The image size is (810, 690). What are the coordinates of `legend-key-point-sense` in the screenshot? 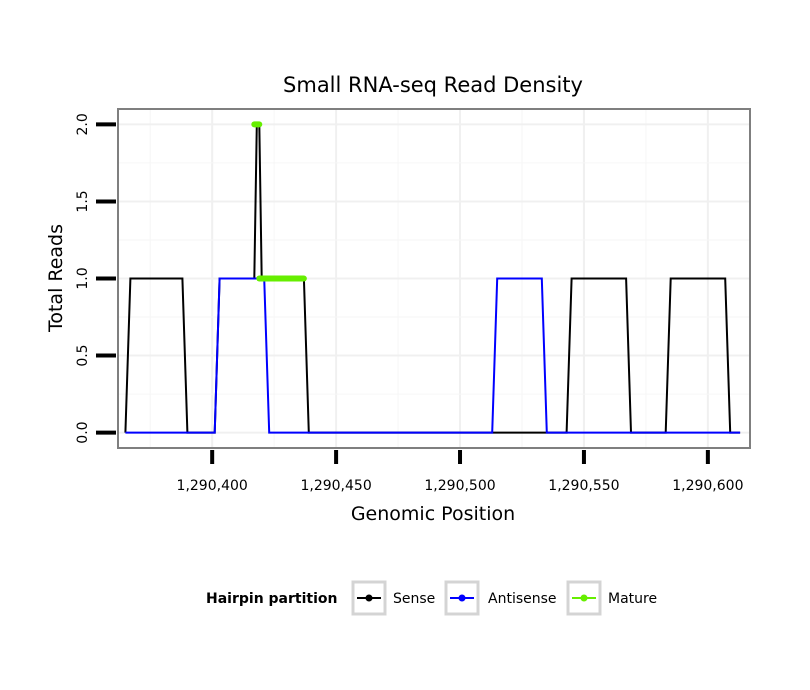 It's located at (369, 598).